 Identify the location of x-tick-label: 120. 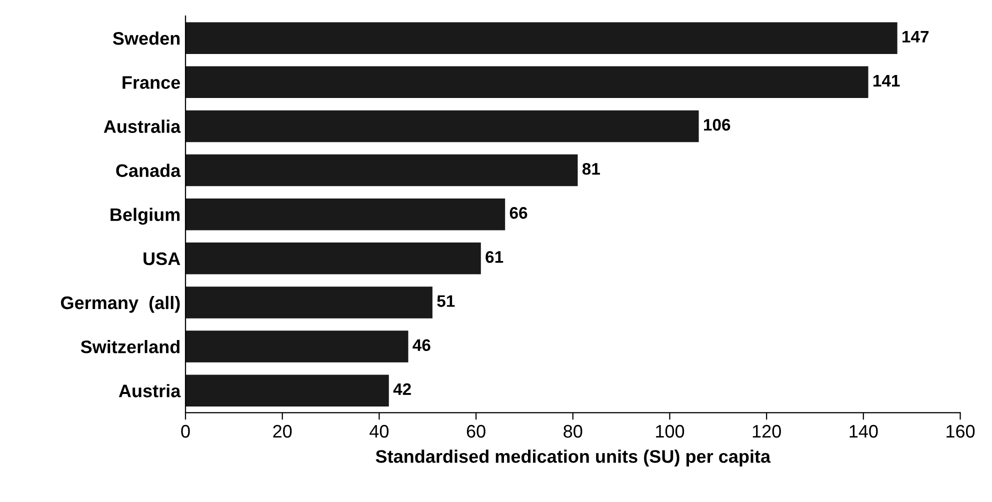
(766, 431).